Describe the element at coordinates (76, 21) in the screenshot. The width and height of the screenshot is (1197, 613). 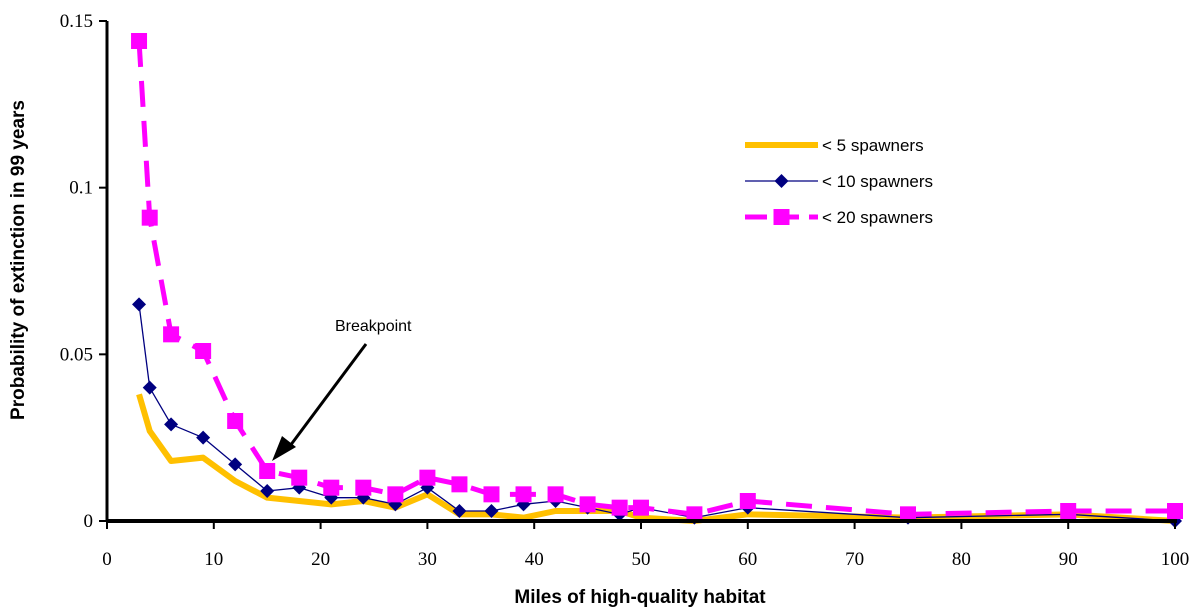
I see `y-tick-label: 0.15` at that location.